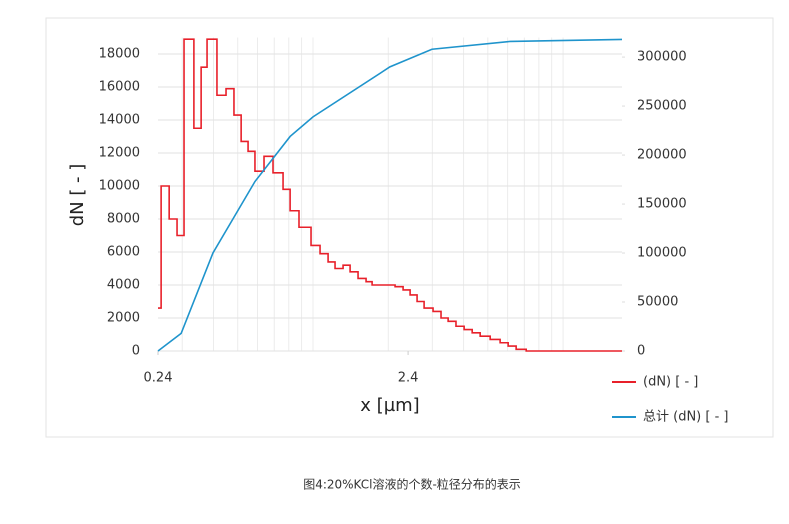  Describe the element at coordinates (685, 417) in the screenshot. I see `legend-label: 总计 (dN) [ - ]` at that location.